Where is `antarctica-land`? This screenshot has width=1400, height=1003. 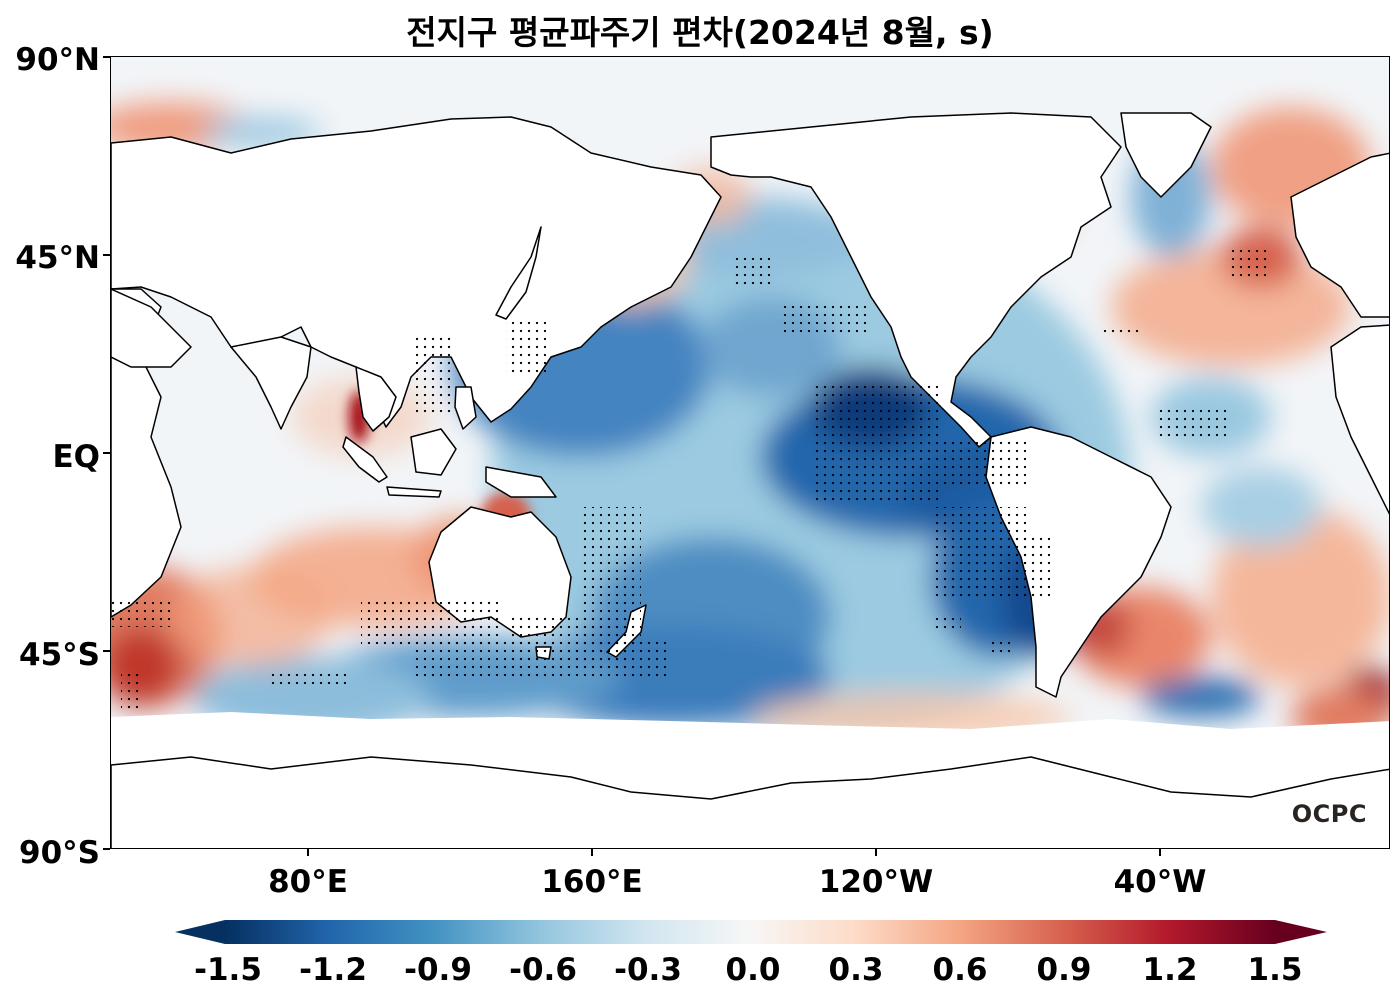 antarctica-land is located at coordinates (750, 802).